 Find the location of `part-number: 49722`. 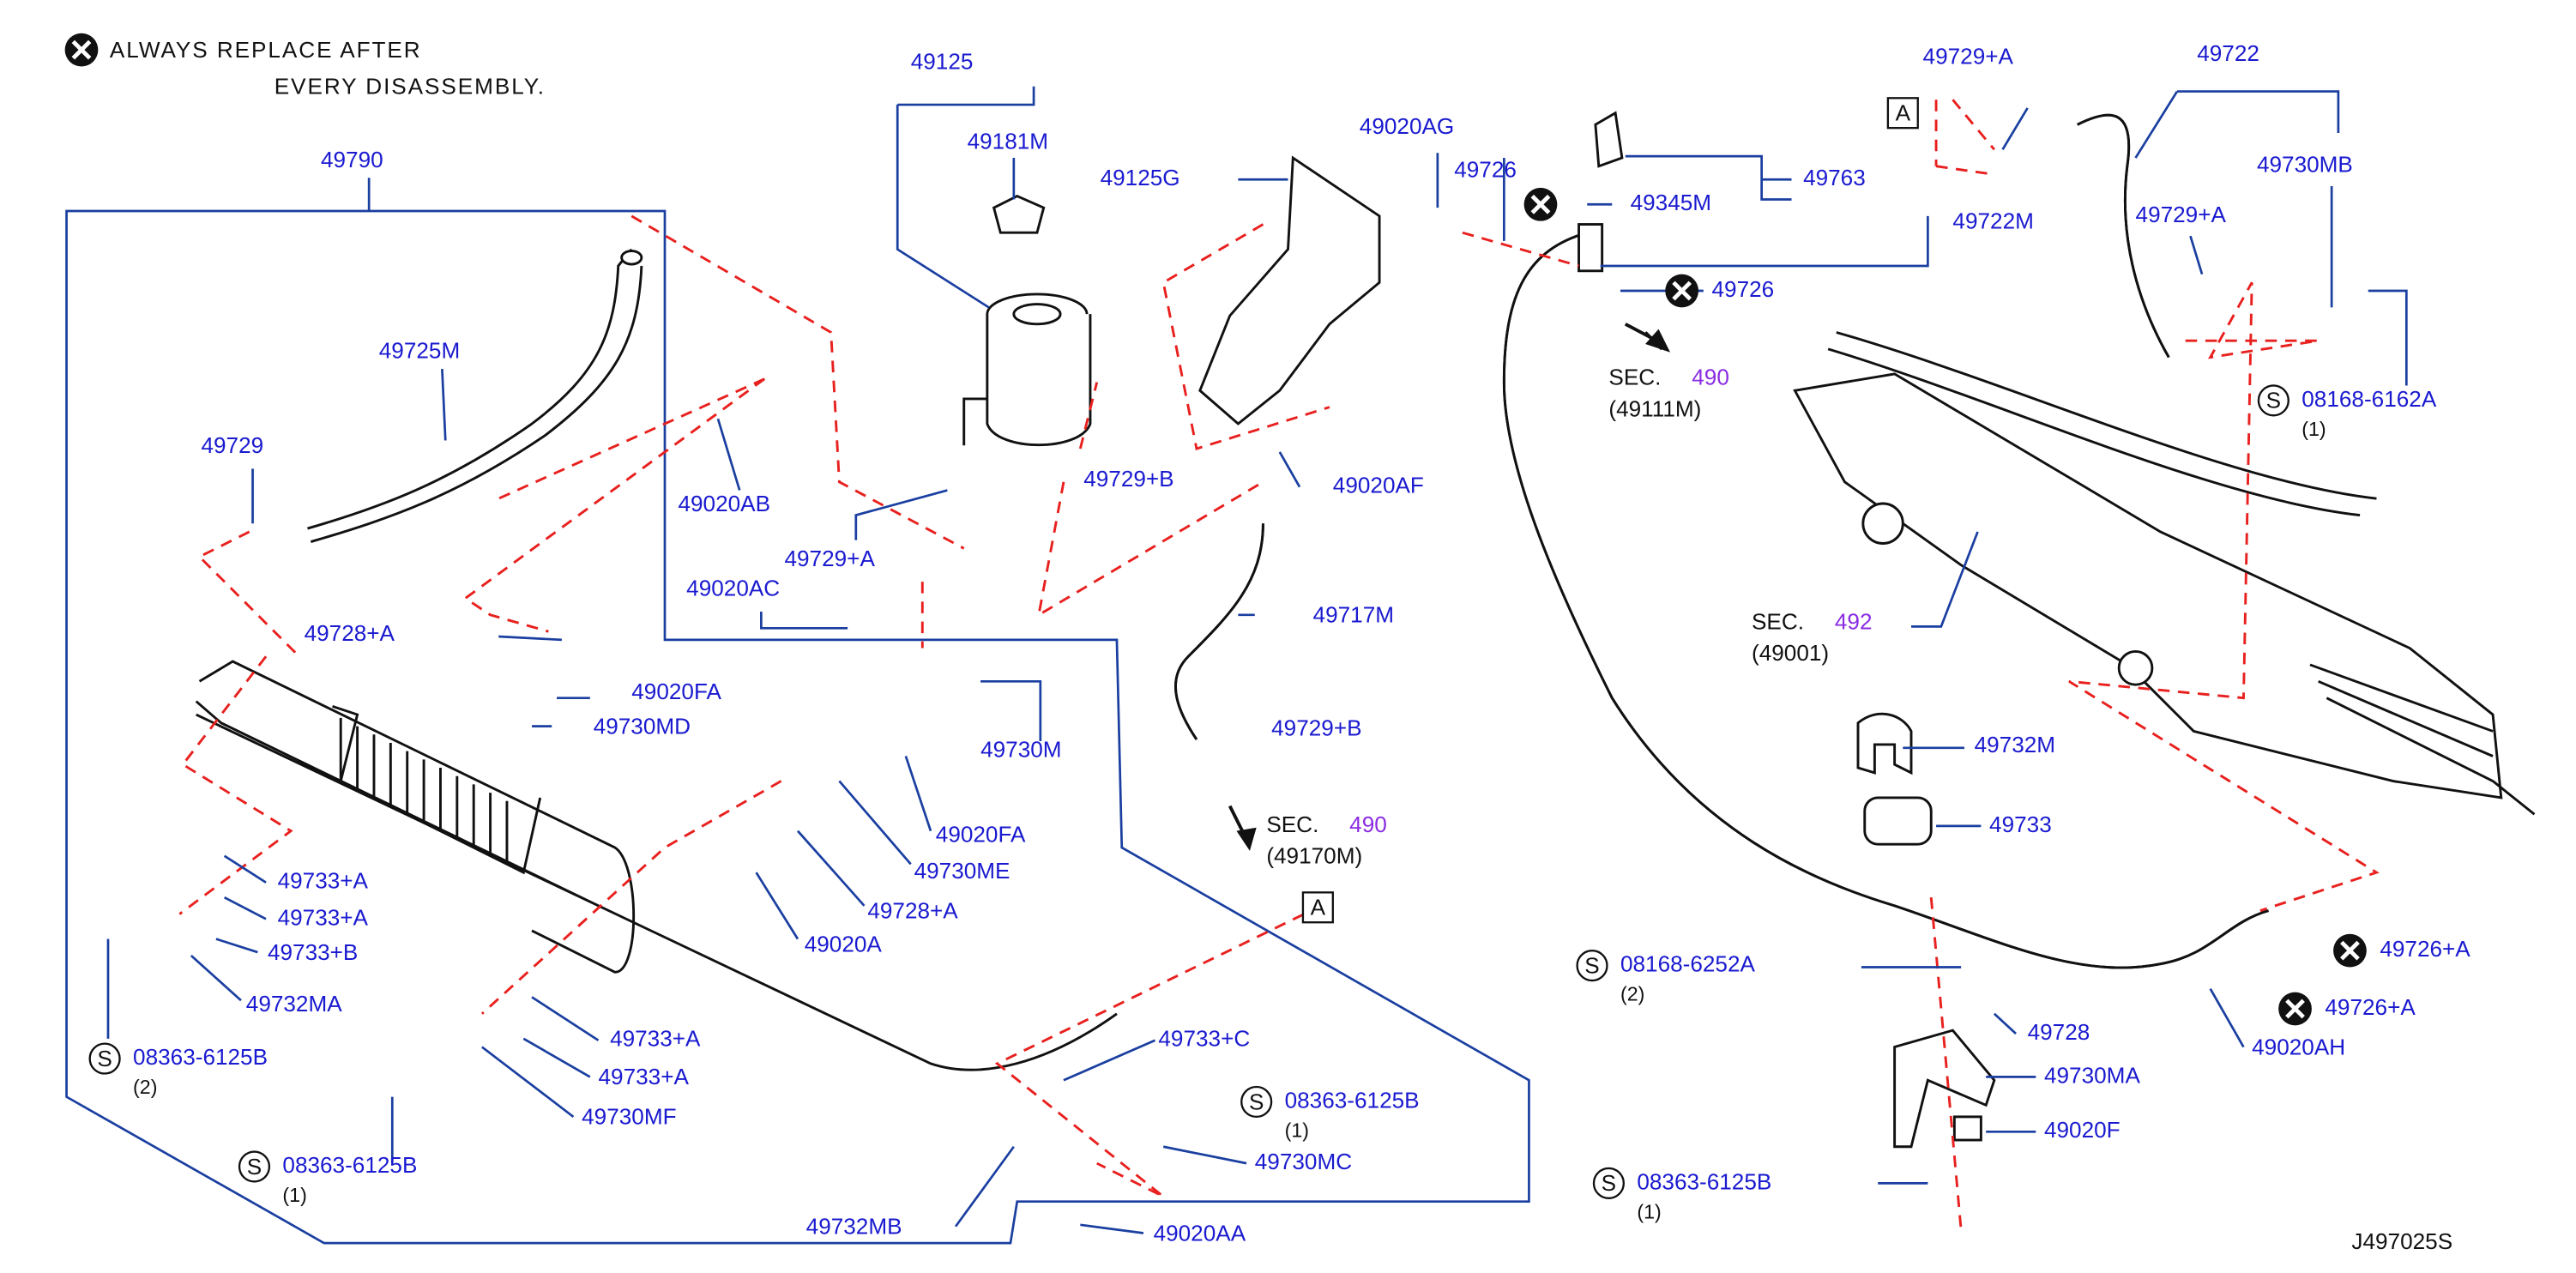

part-number: 49722 is located at coordinates (2228, 53).